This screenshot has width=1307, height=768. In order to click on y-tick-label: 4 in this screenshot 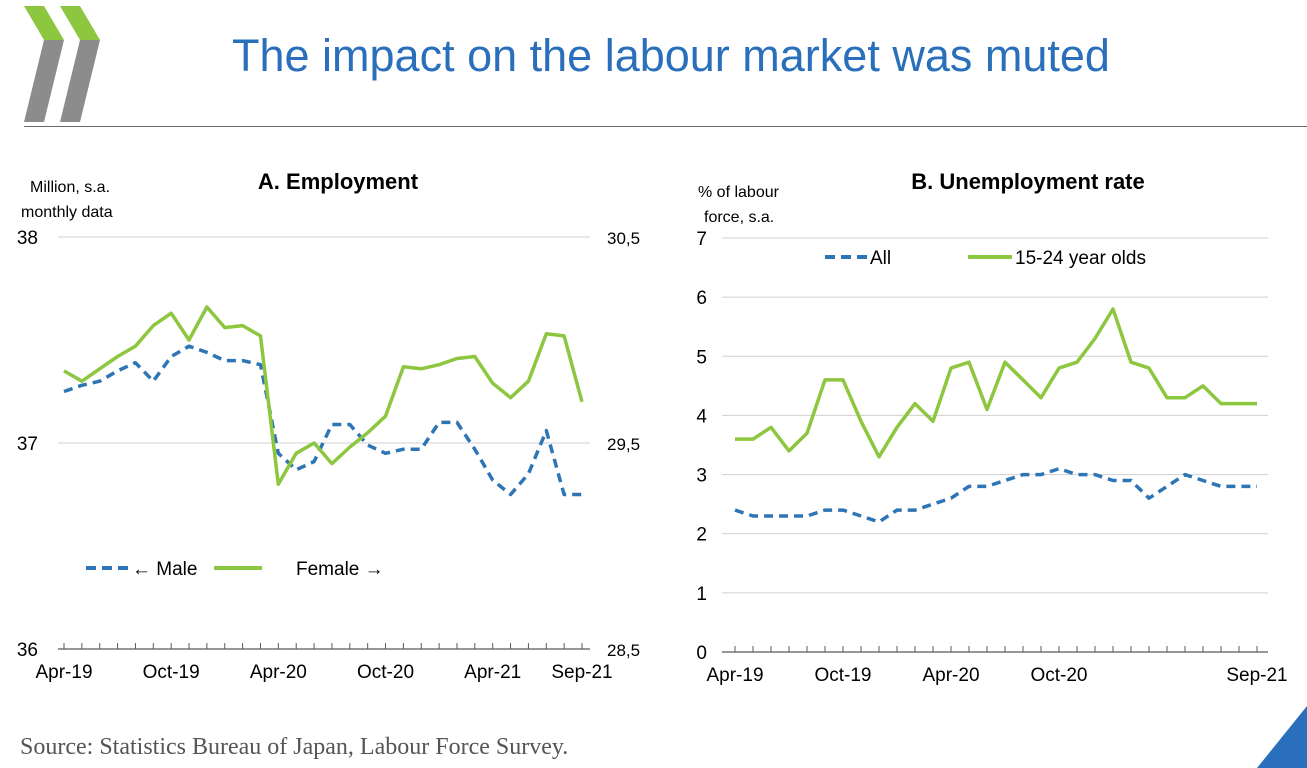, I will do `click(701, 416)`.